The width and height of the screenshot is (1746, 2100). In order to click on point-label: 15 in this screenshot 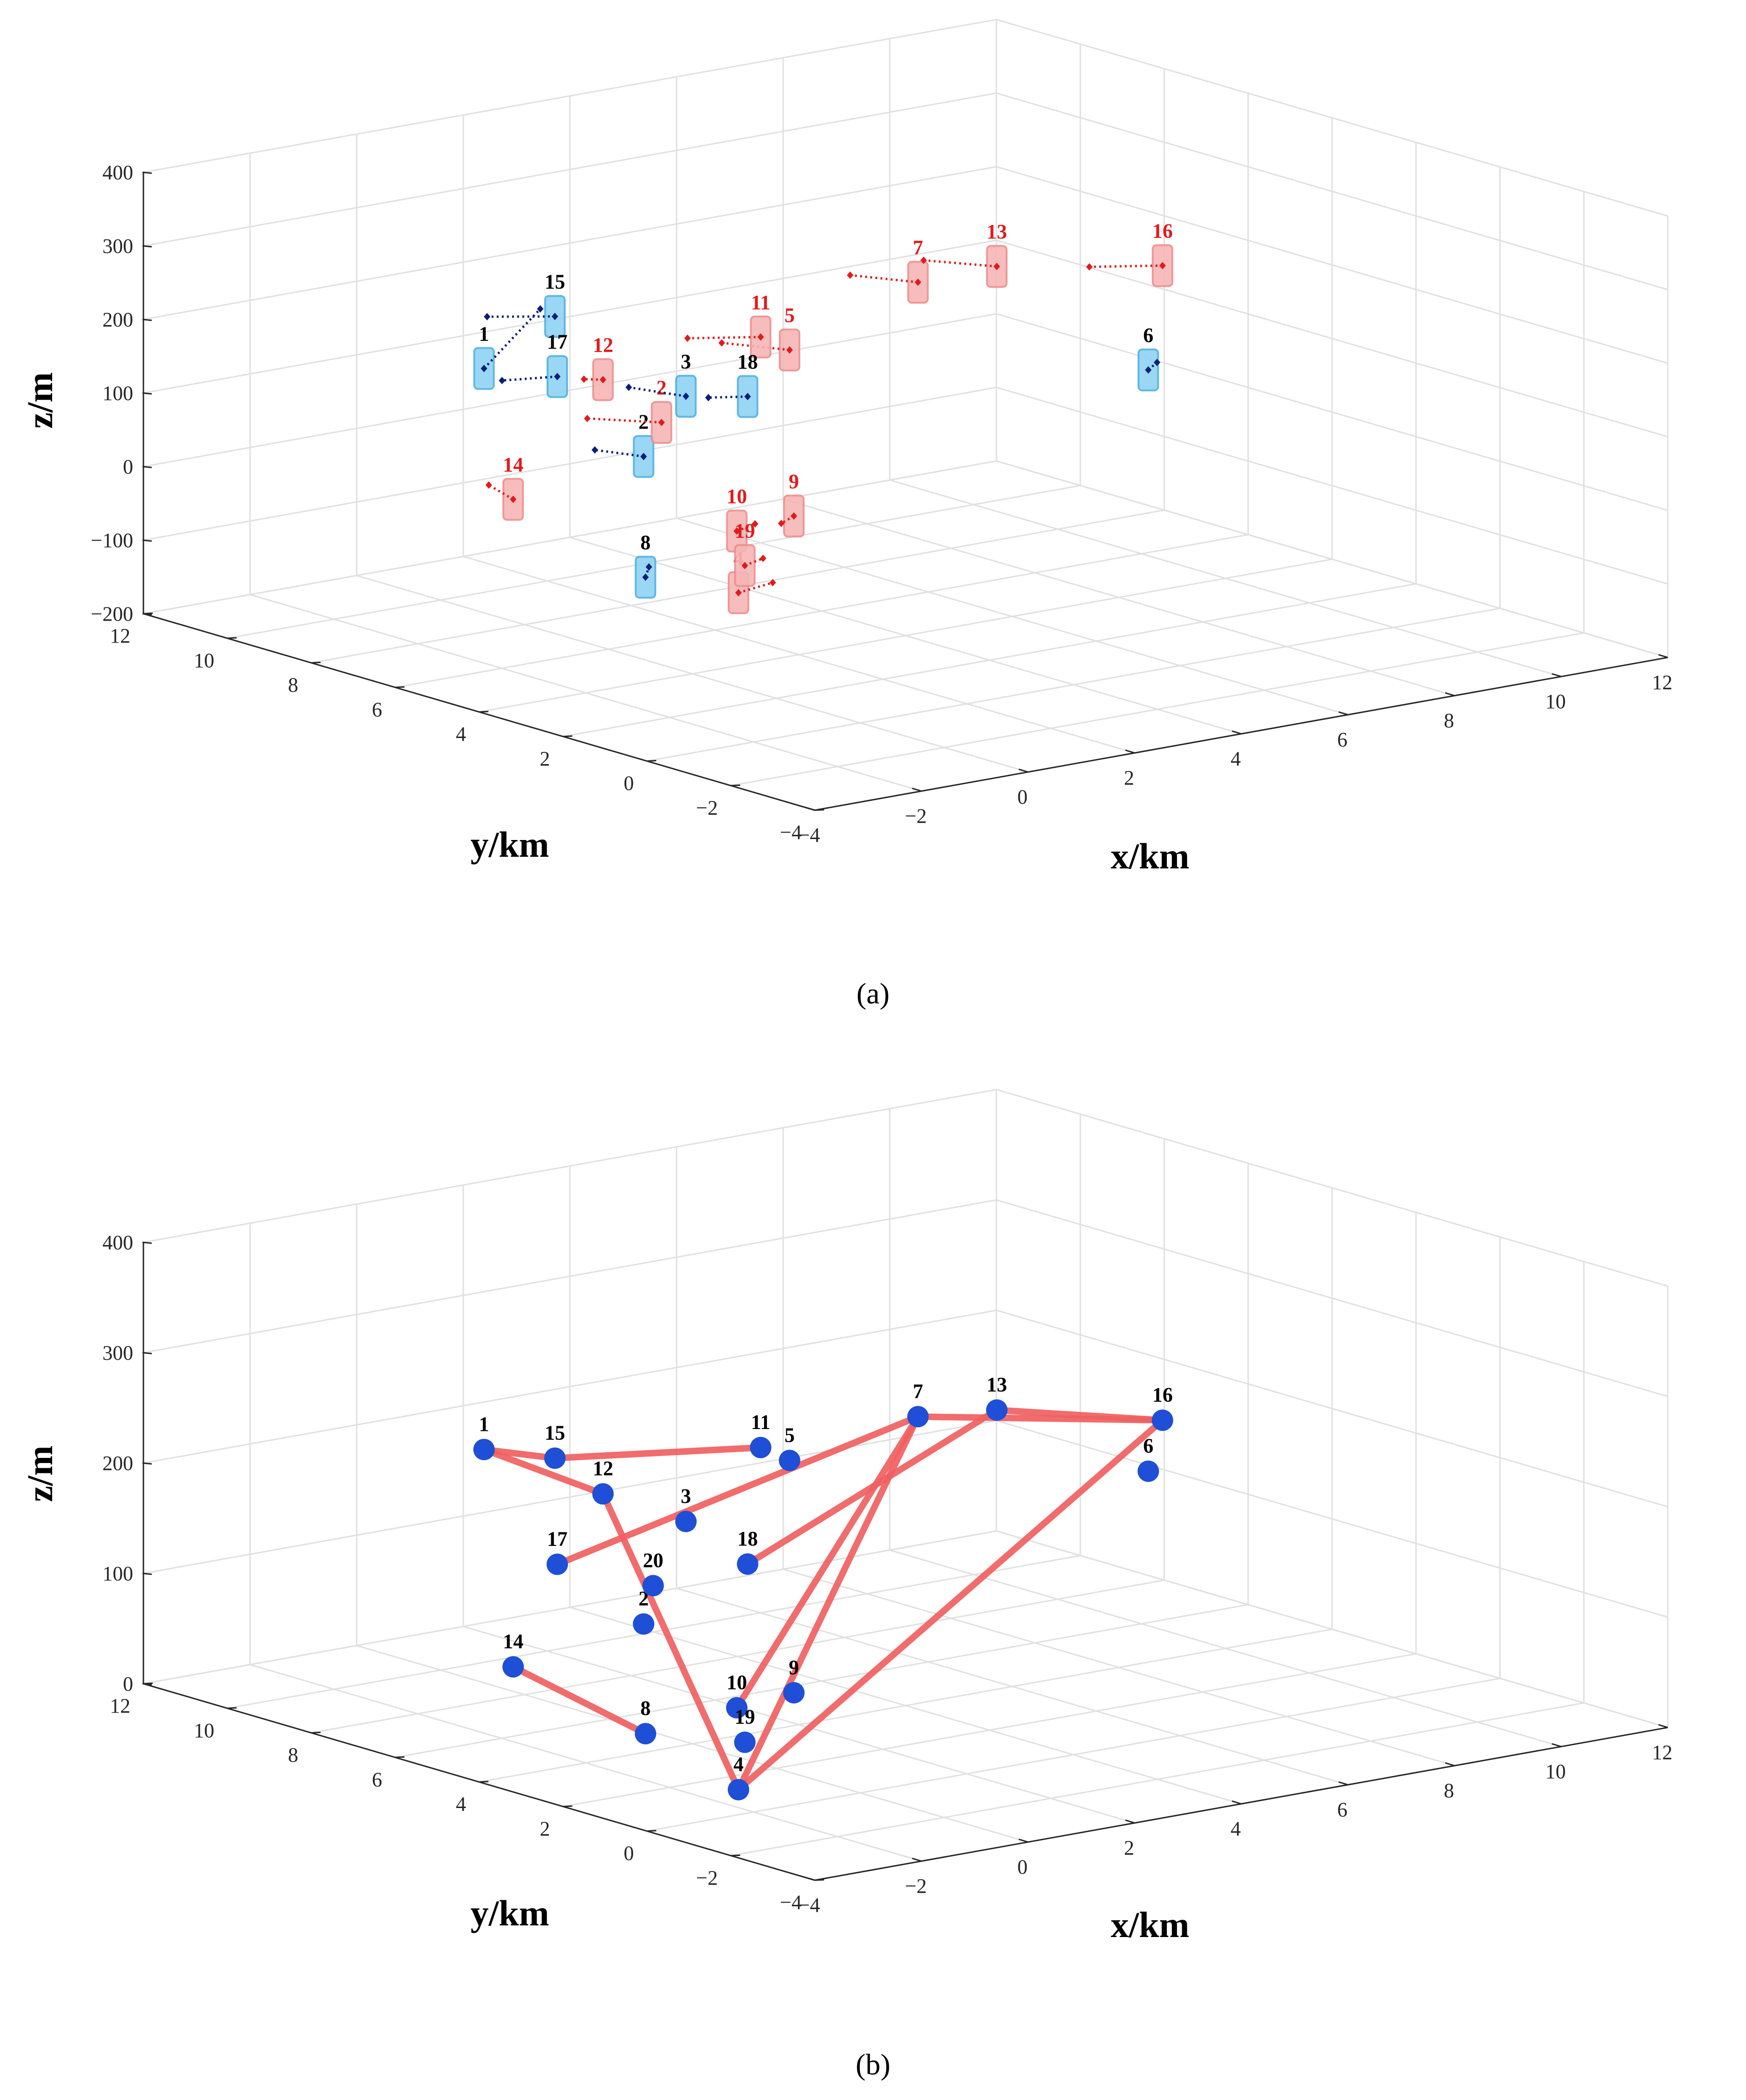, I will do `click(555, 282)`.